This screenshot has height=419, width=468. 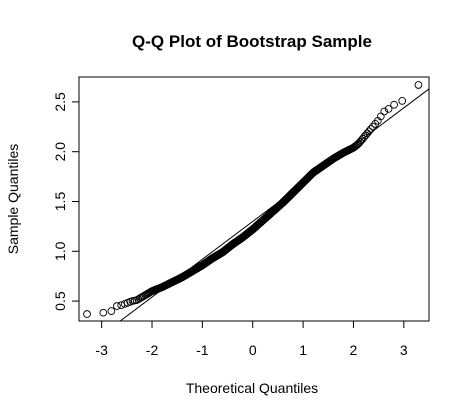 What do you see at coordinates (252, 388) in the screenshot?
I see `x-axis-label: Theoretical Quantiles` at bounding box center [252, 388].